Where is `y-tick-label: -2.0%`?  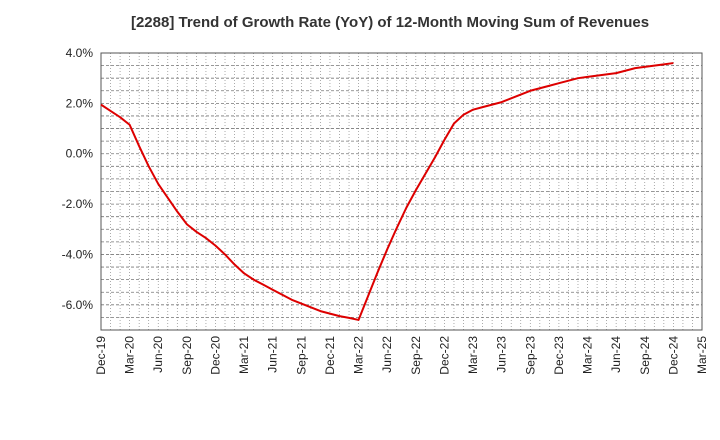
y-tick-label: -2.0% is located at coordinates (78, 204).